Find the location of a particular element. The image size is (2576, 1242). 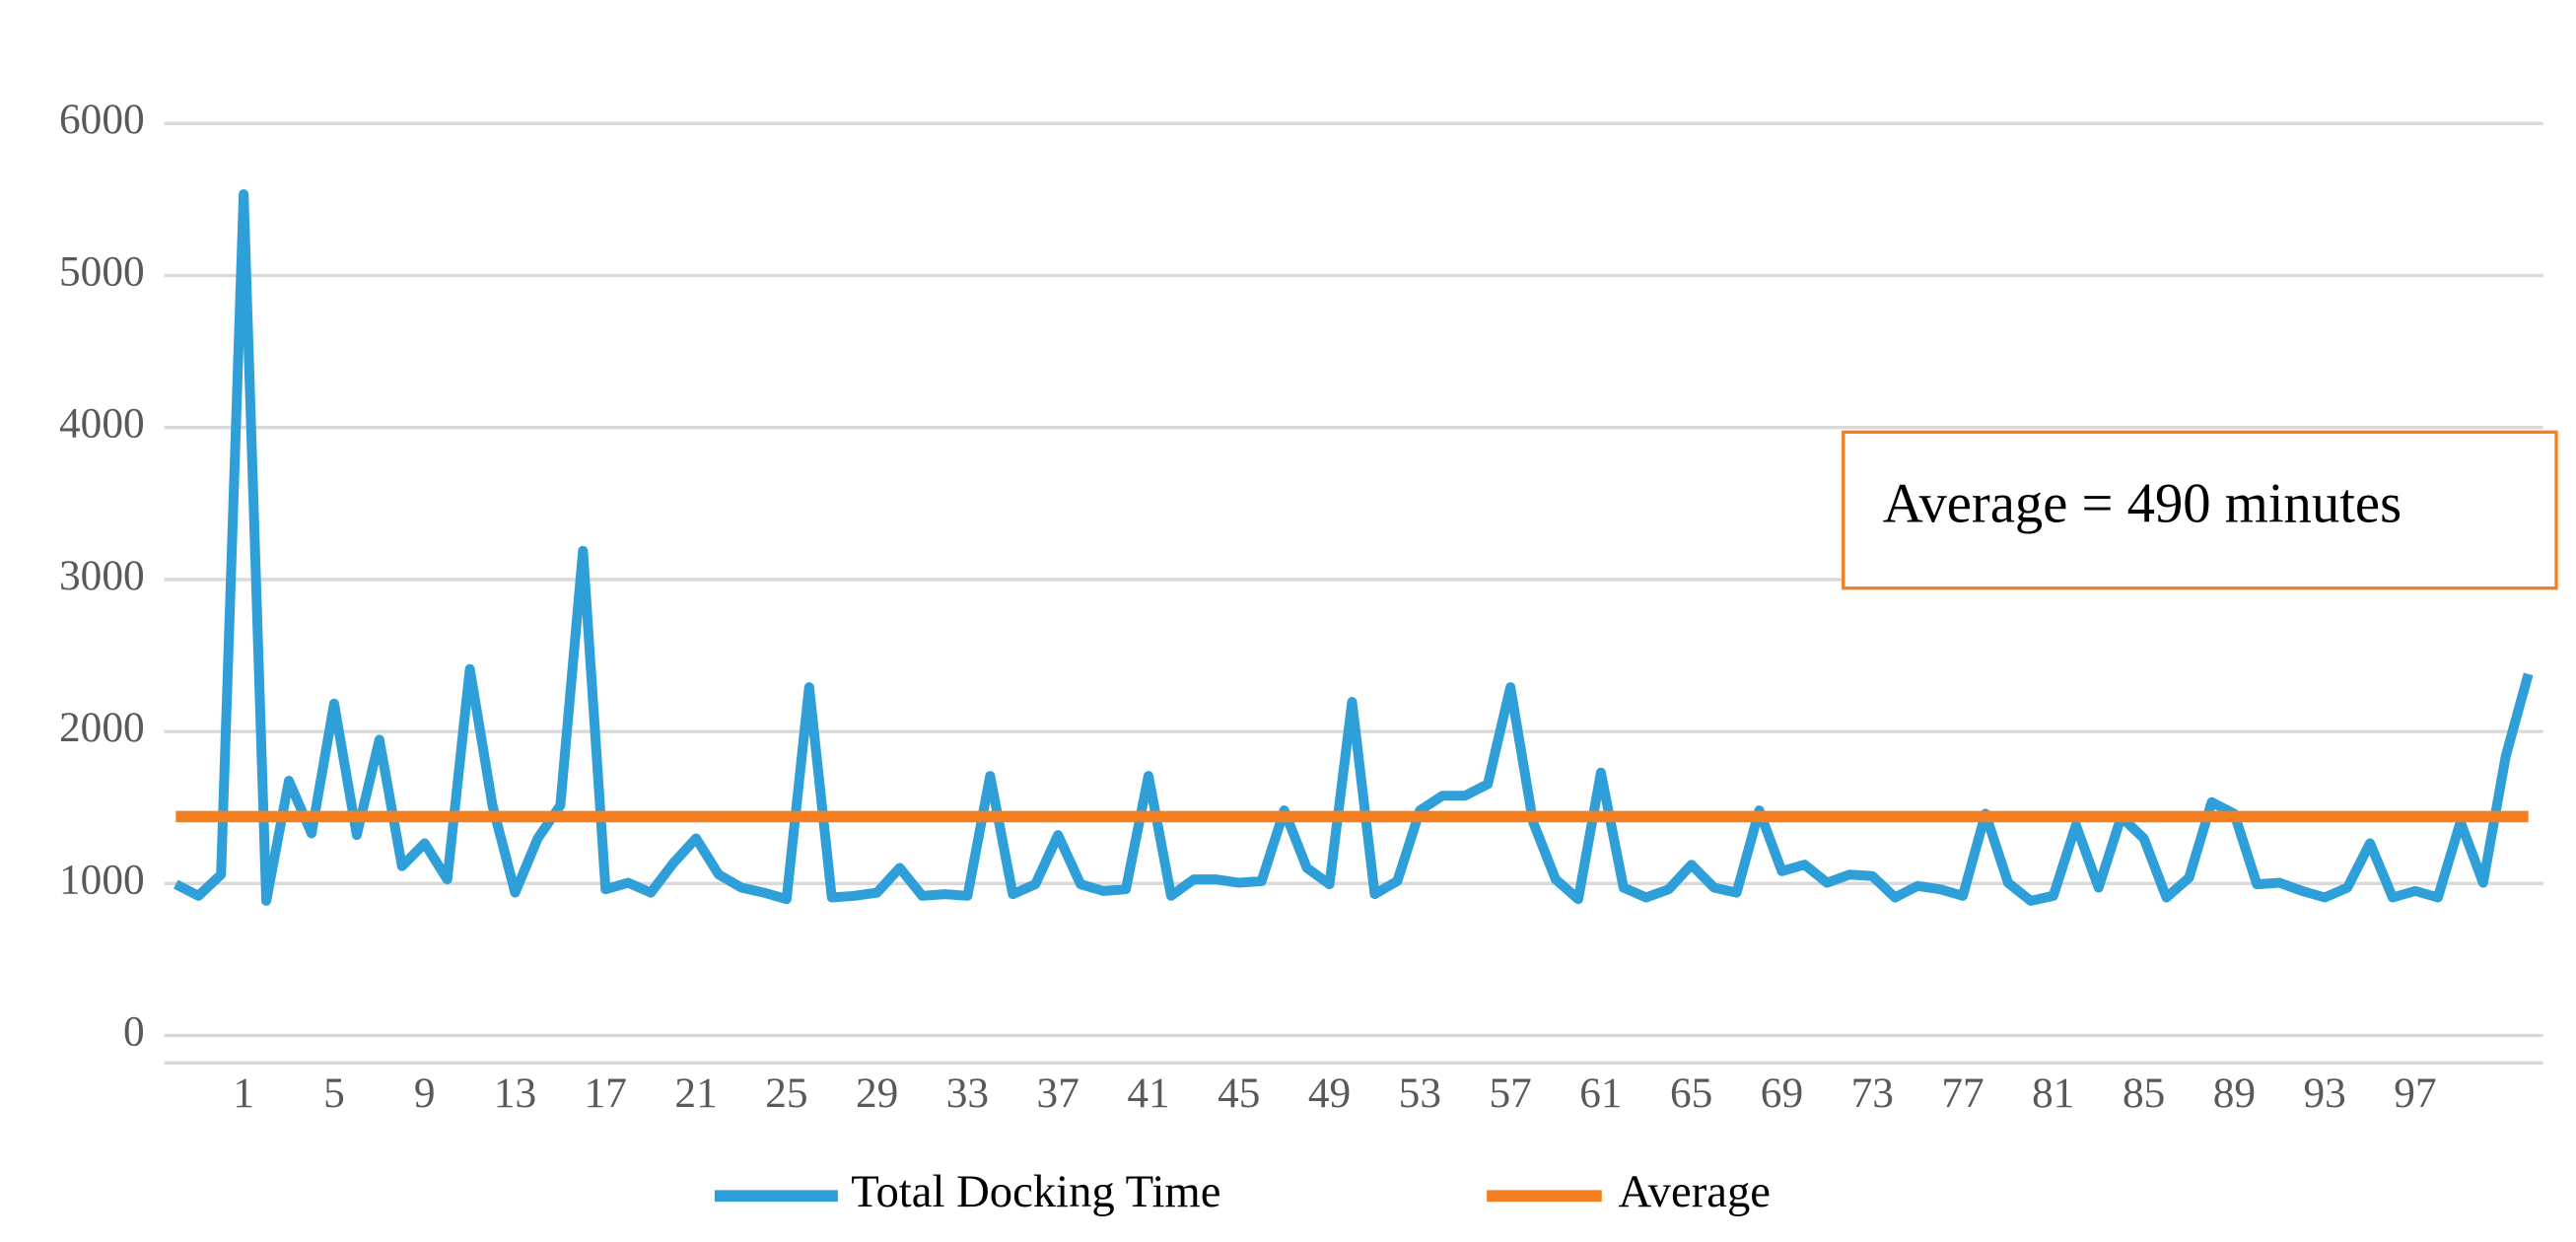

annotation: Average = 490 minutes is located at coordinates (2142, 505).